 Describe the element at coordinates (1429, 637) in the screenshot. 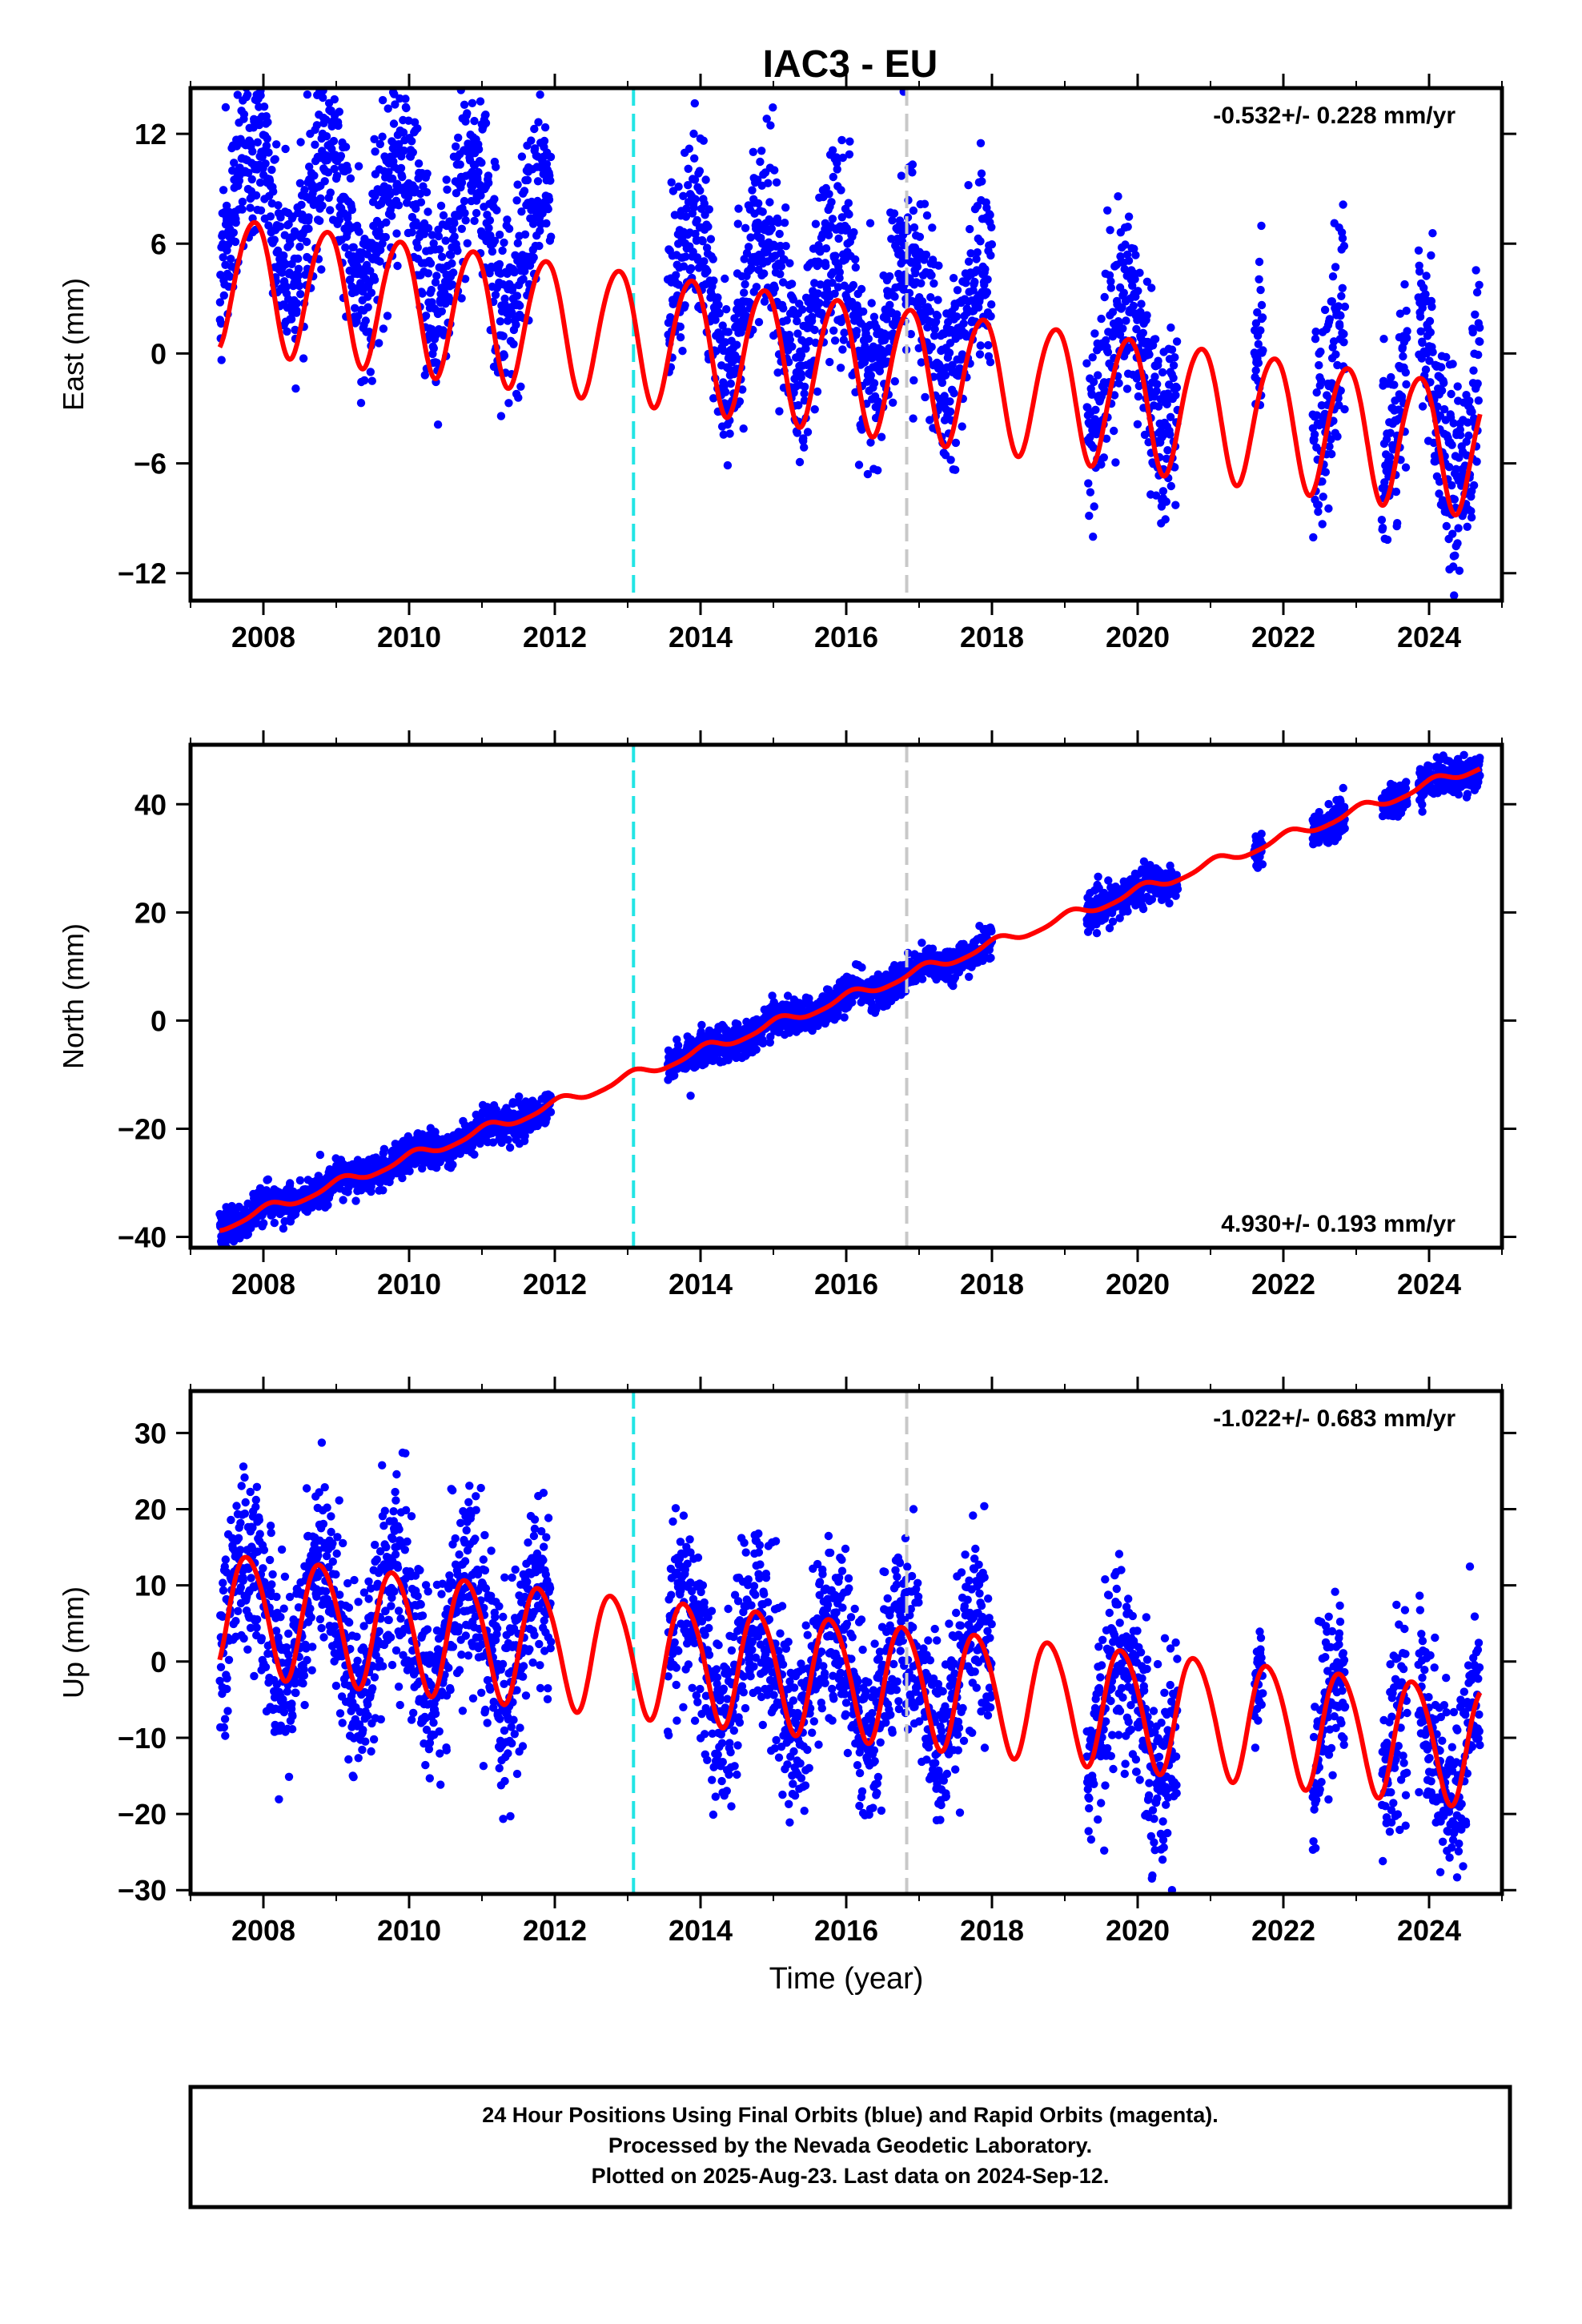

I see `x-tick-label: 2024` at that location.